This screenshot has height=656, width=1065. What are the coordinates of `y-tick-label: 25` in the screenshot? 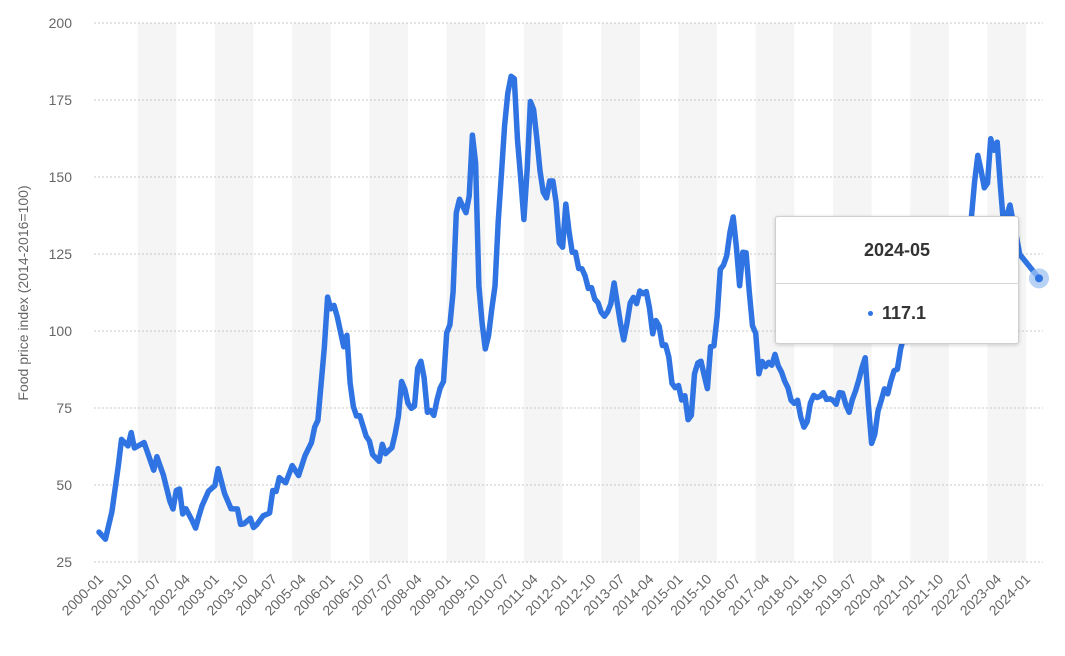 It's located at (64, 562).